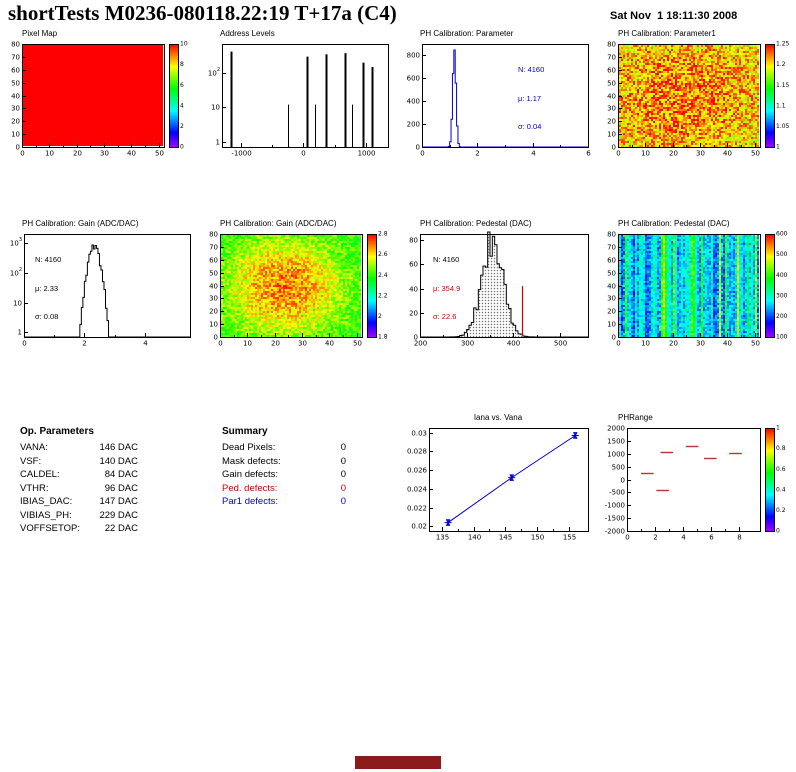  Describe the element at coordinates (202, 13) in the screenshot. I see `page-title: shortTests M0236-080118.22:19 T+17a (C4)` at that location.